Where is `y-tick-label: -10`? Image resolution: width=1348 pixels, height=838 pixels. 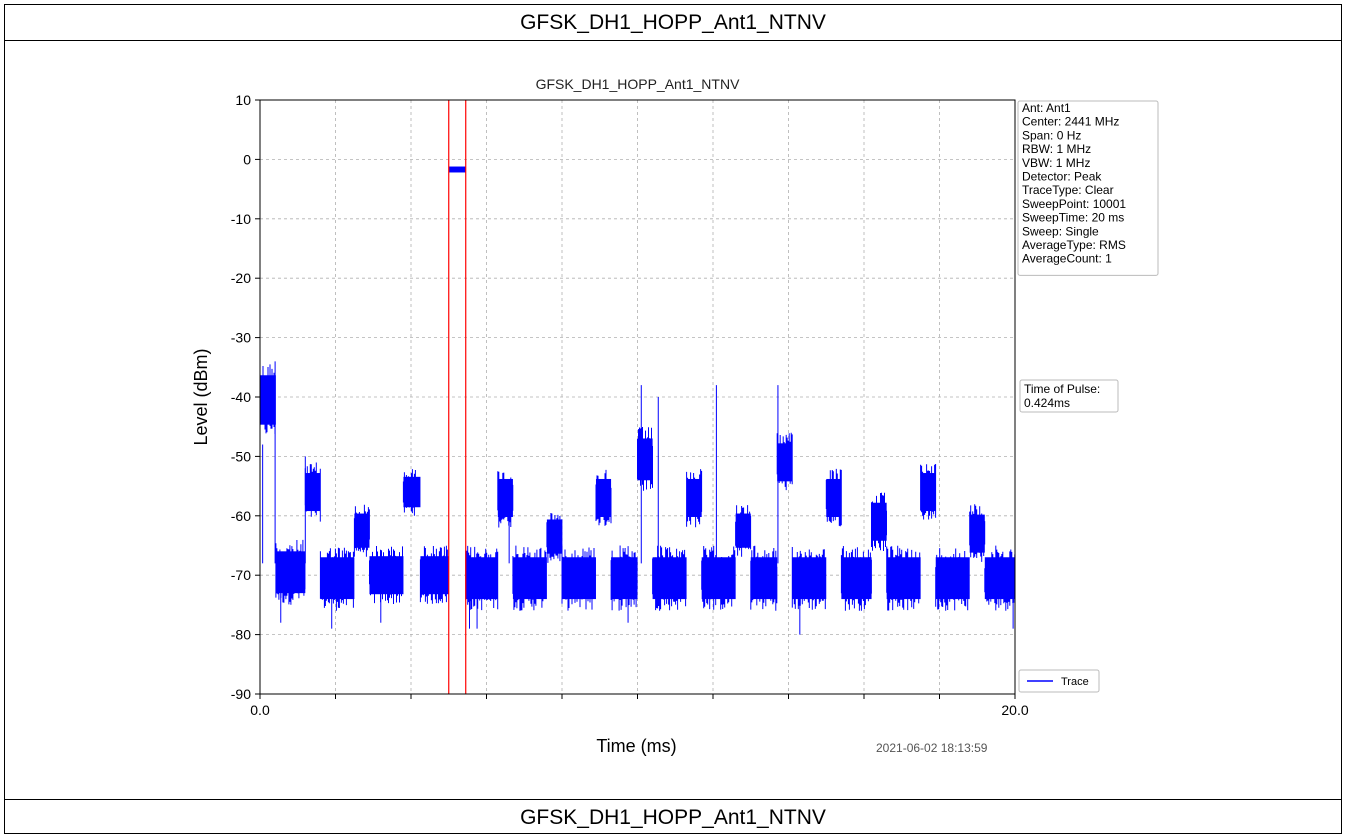 y-tick-label: -10 is located at coordinates (241, 219).